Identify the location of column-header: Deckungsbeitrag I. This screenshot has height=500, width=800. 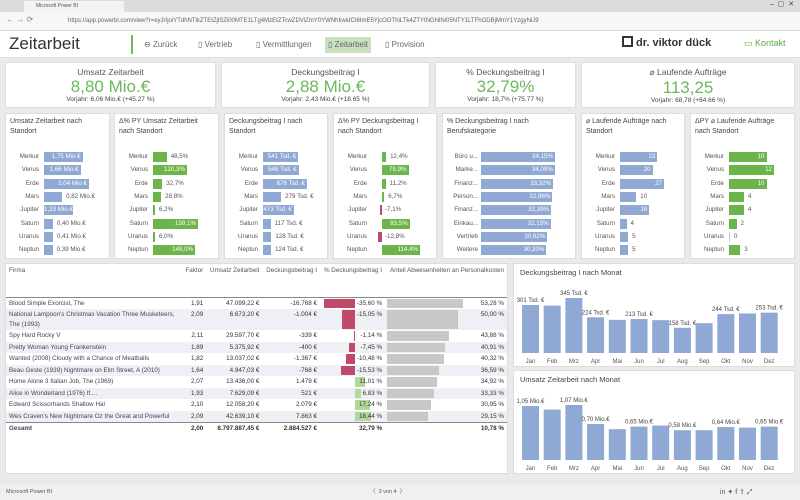
(291, 281).